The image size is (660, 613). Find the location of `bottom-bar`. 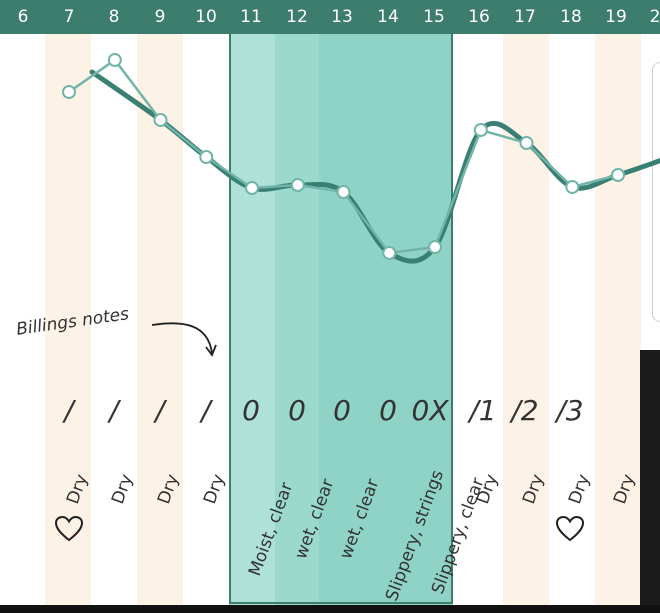

bottom-bar is located at coordinates (330, 609).